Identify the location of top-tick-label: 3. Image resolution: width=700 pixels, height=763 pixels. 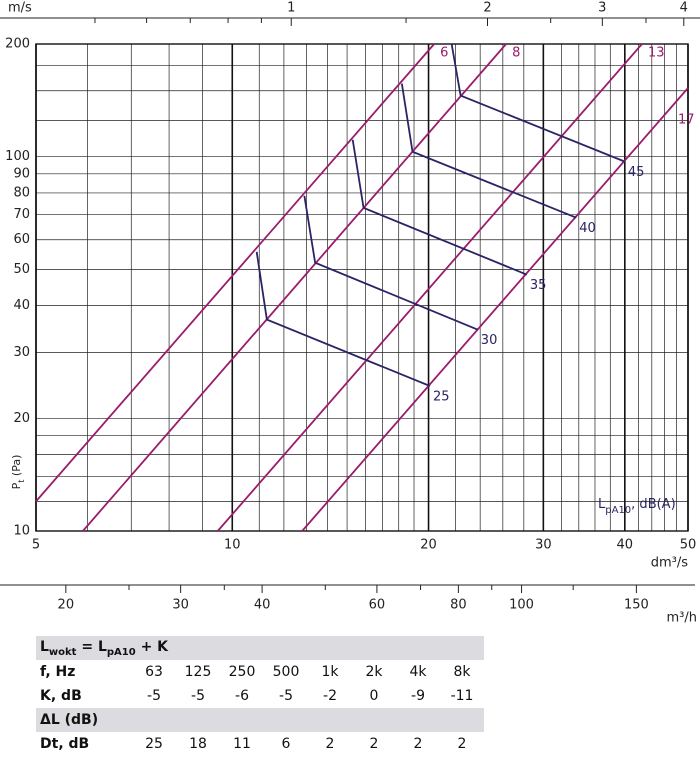
(602, 8).